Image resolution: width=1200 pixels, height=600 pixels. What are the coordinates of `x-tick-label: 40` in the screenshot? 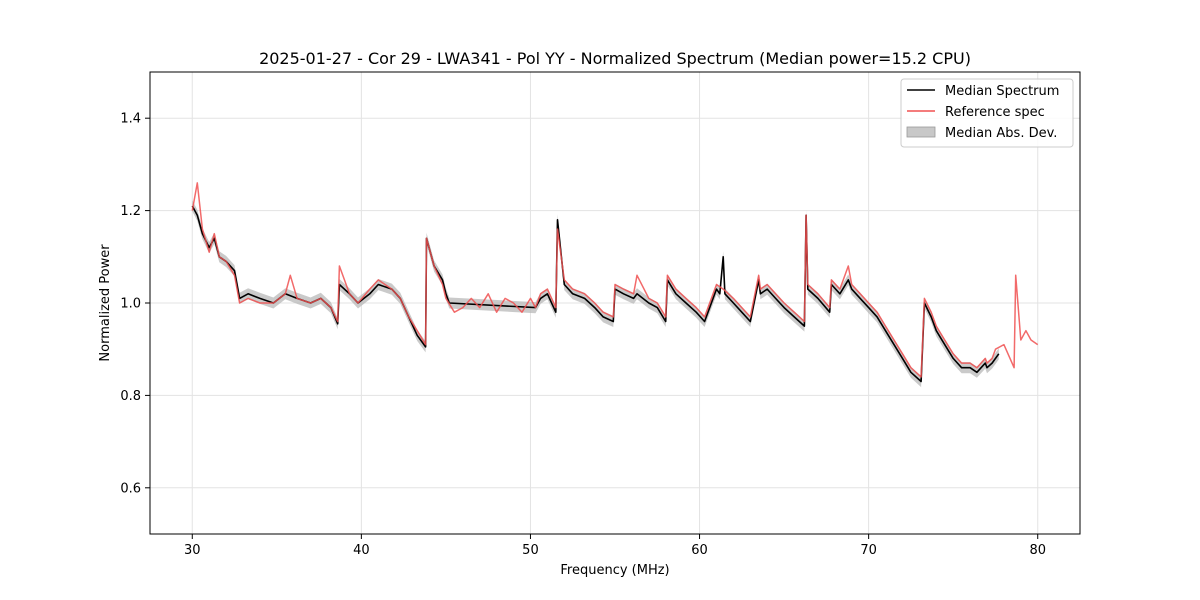 It's located at (361, 550).